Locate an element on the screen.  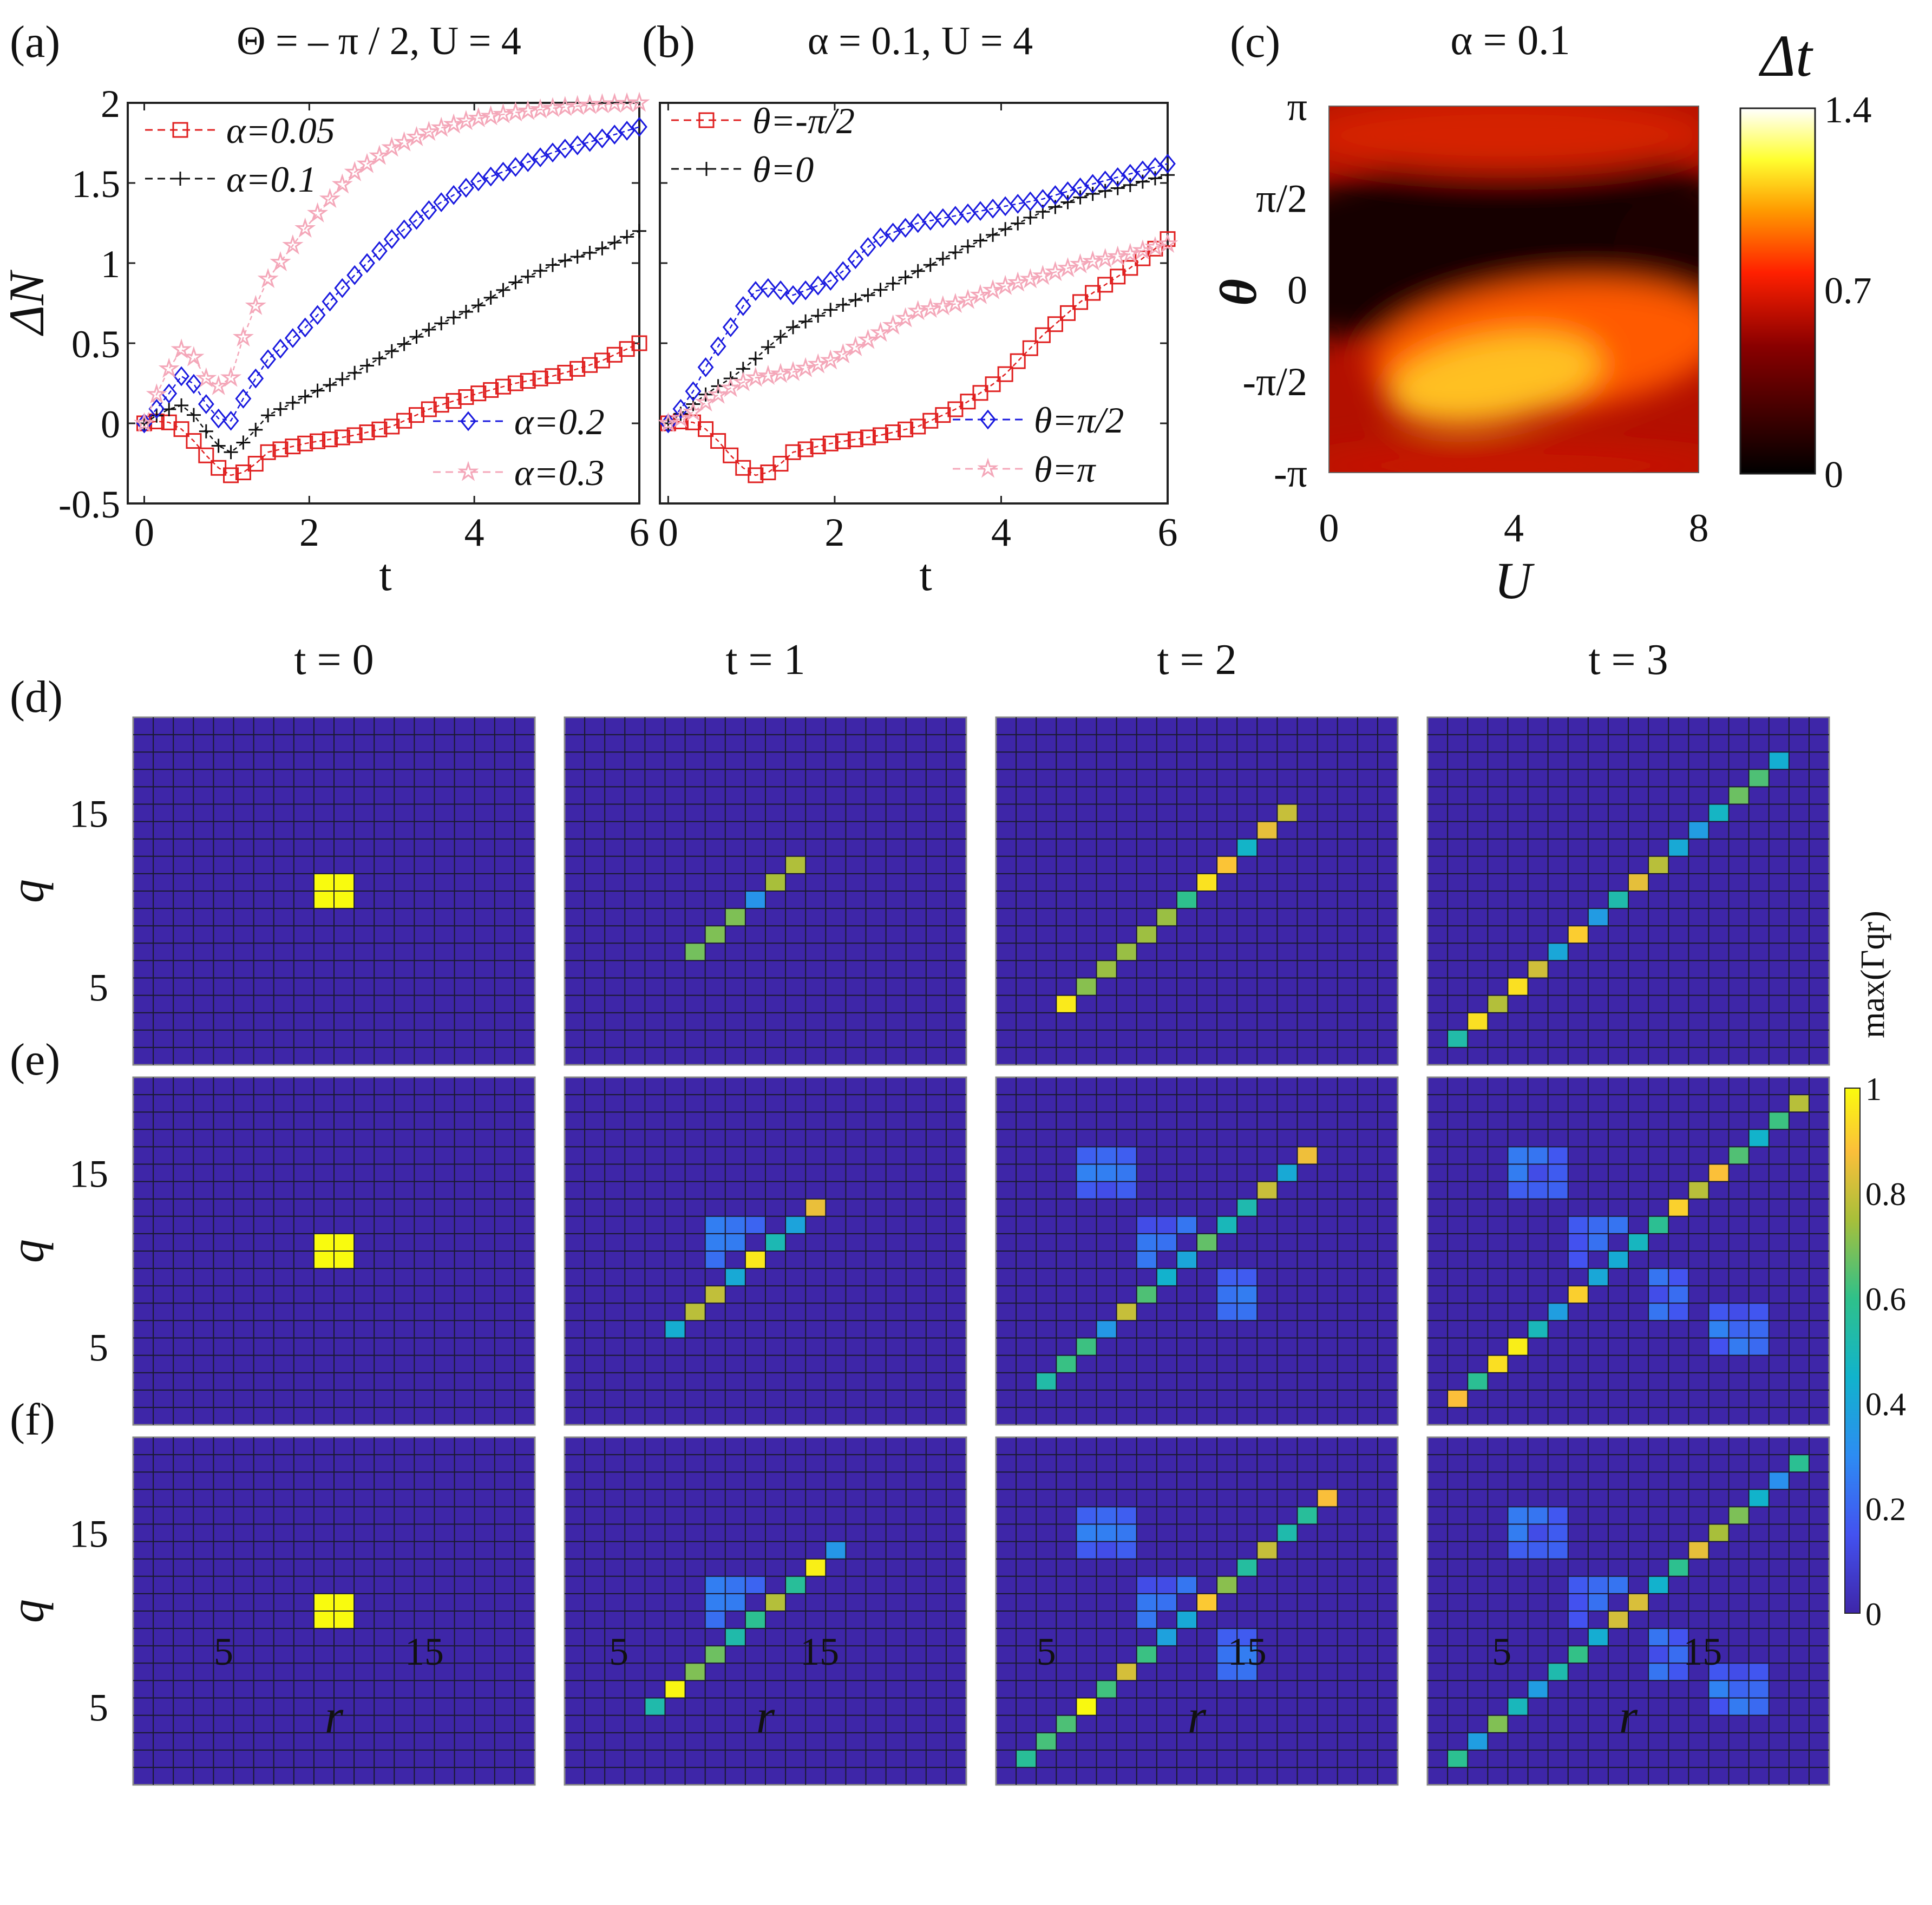
matrix-gridlines is located at coordinates (766, 1611).